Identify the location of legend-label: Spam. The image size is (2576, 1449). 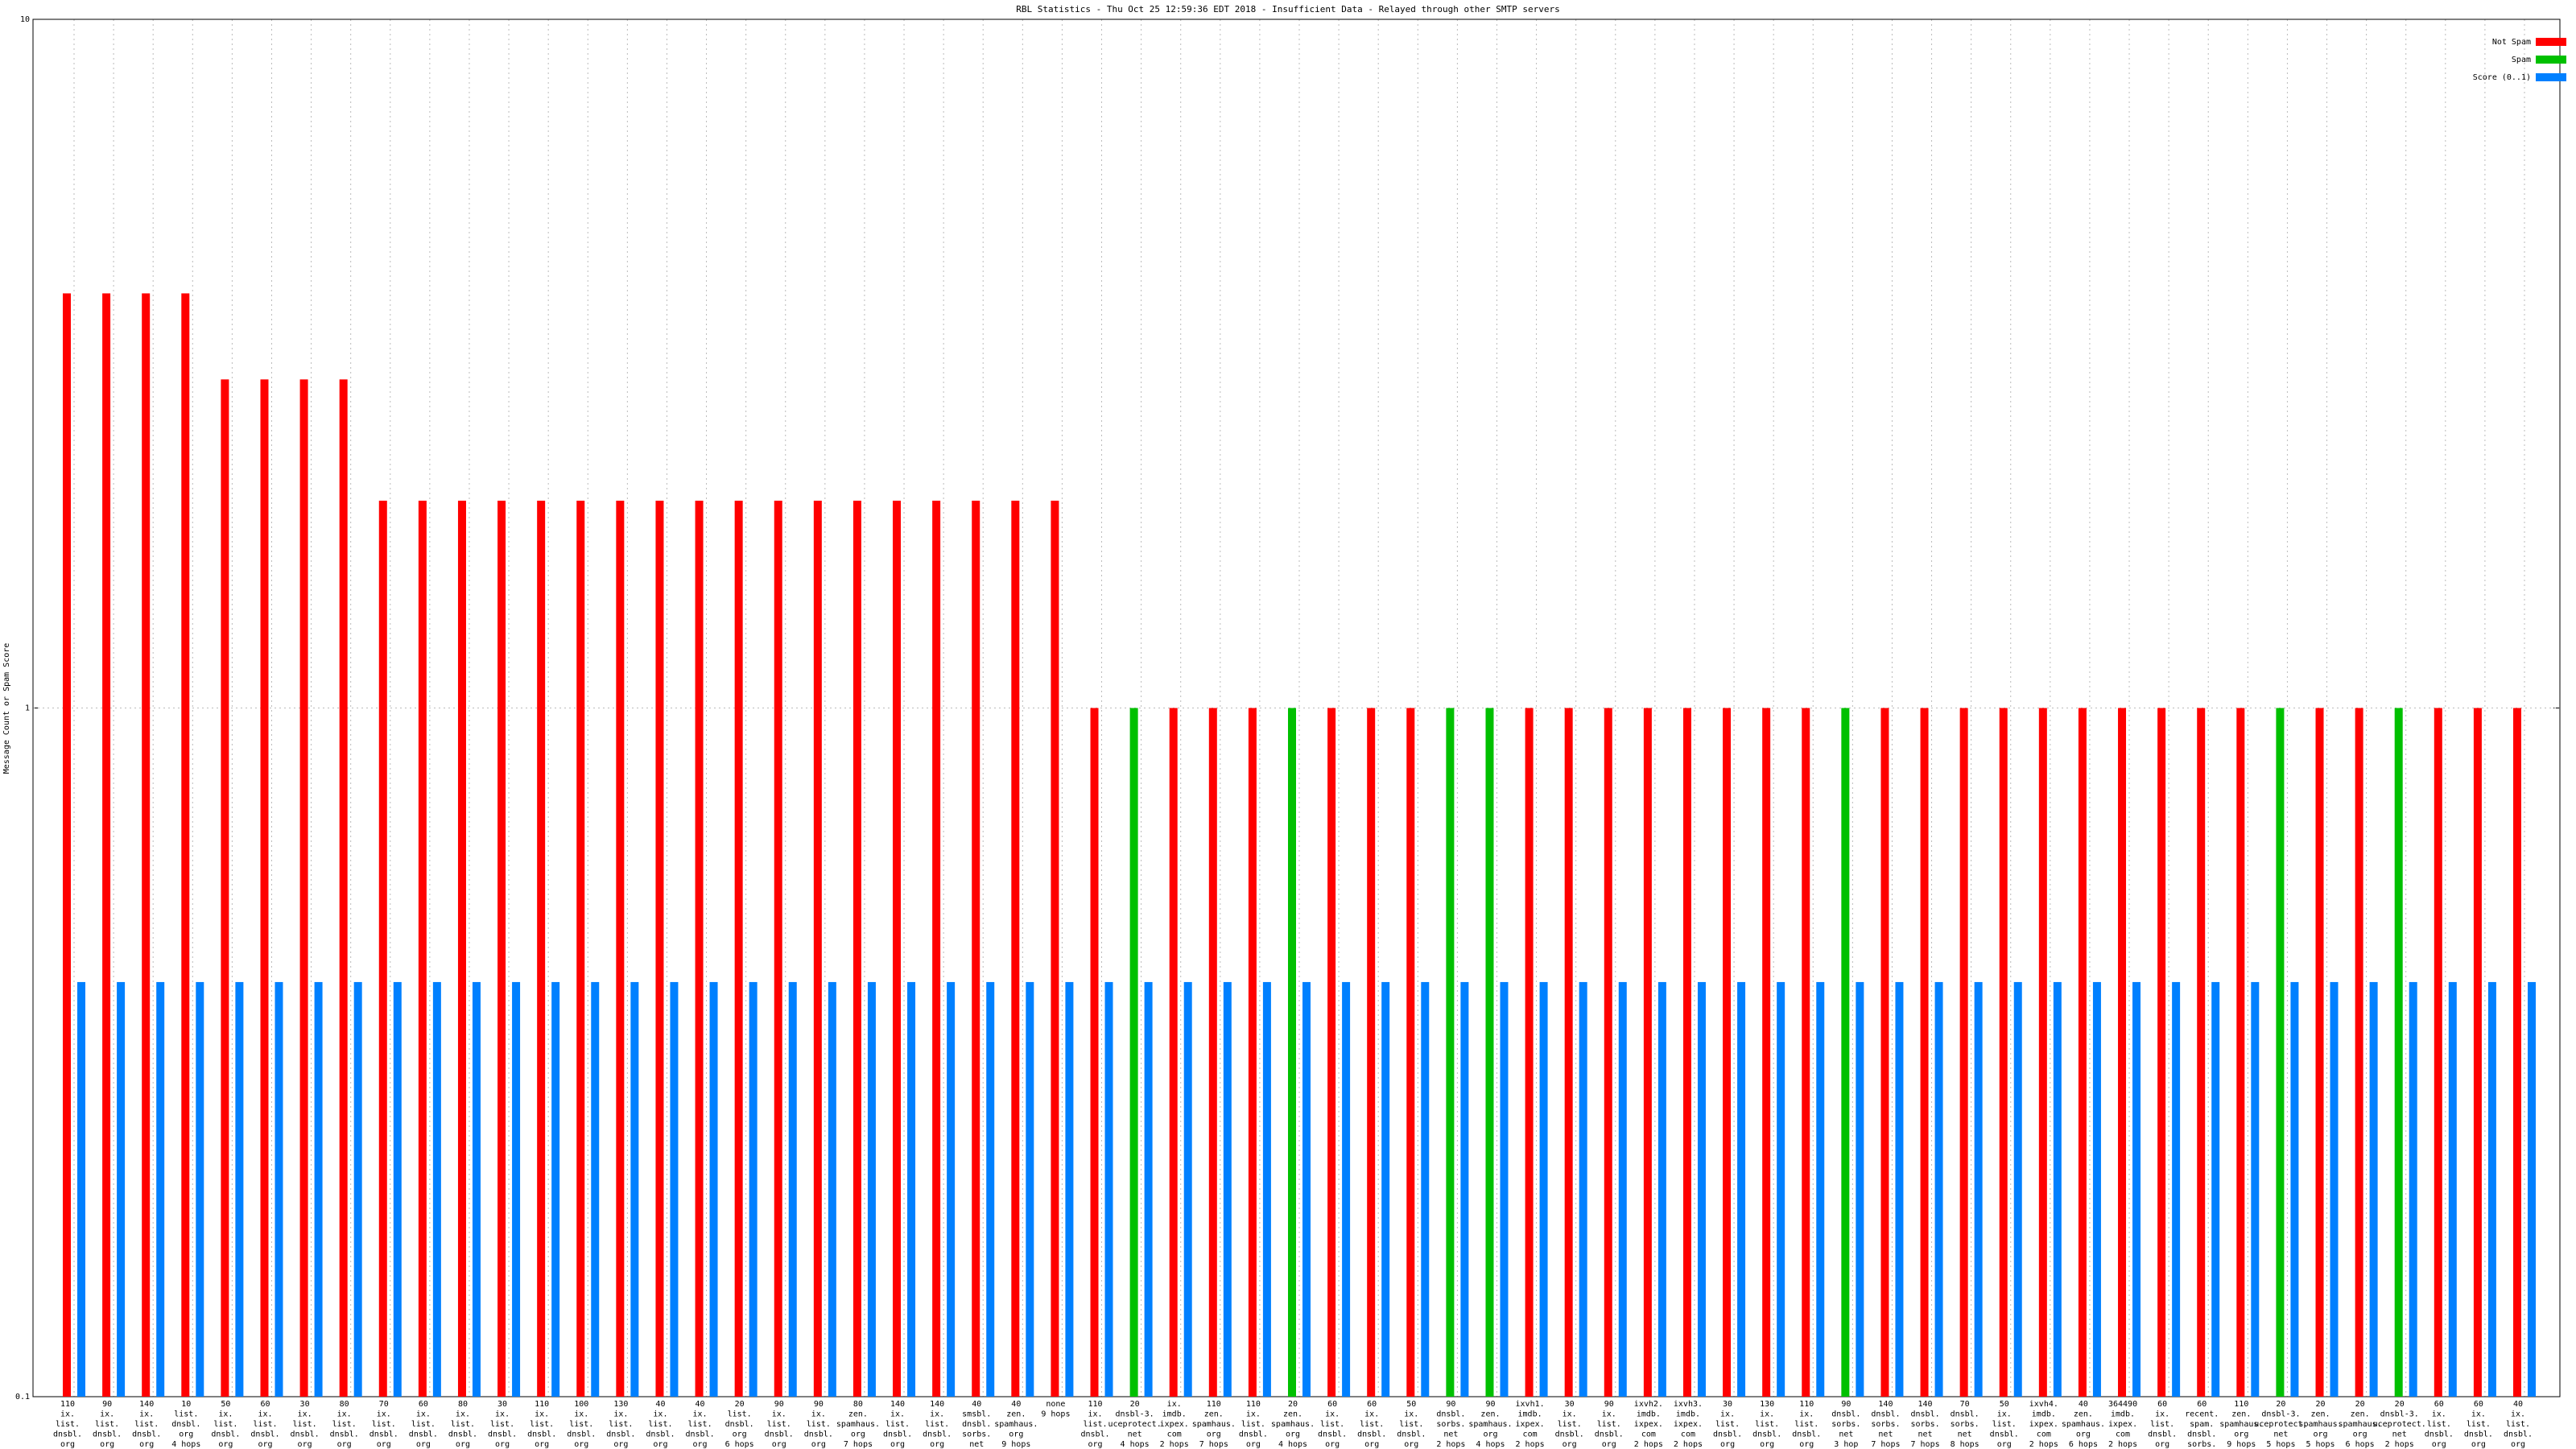
(2521, 60).